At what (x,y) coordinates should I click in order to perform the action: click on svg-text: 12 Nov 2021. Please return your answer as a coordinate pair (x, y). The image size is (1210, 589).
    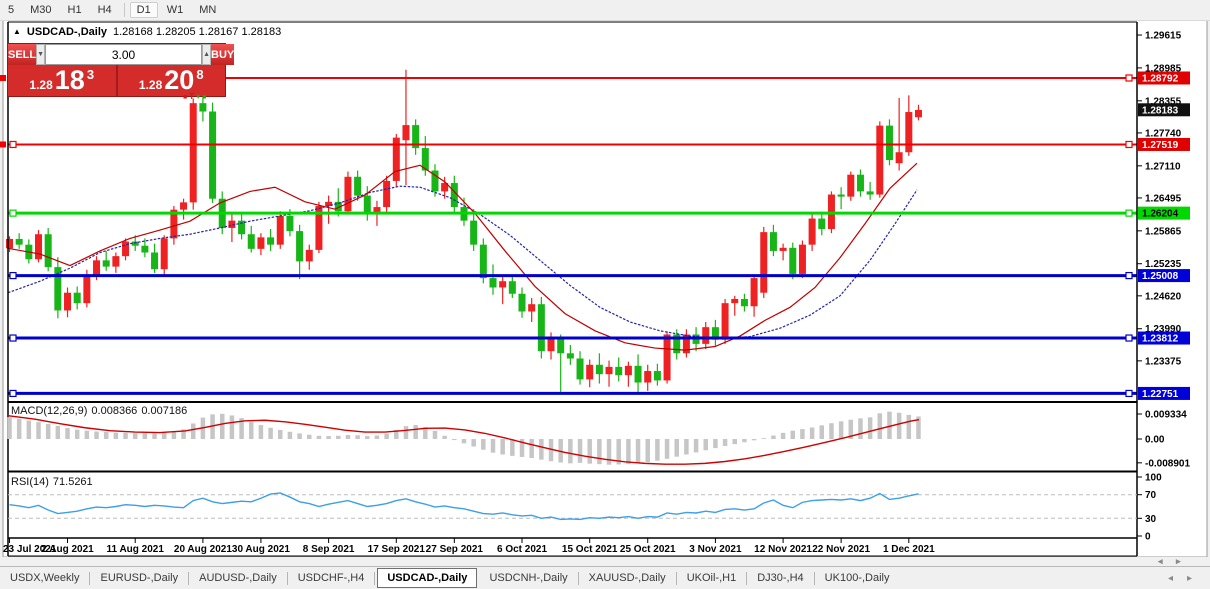
    Looking at the image, I should click on (783, 549).